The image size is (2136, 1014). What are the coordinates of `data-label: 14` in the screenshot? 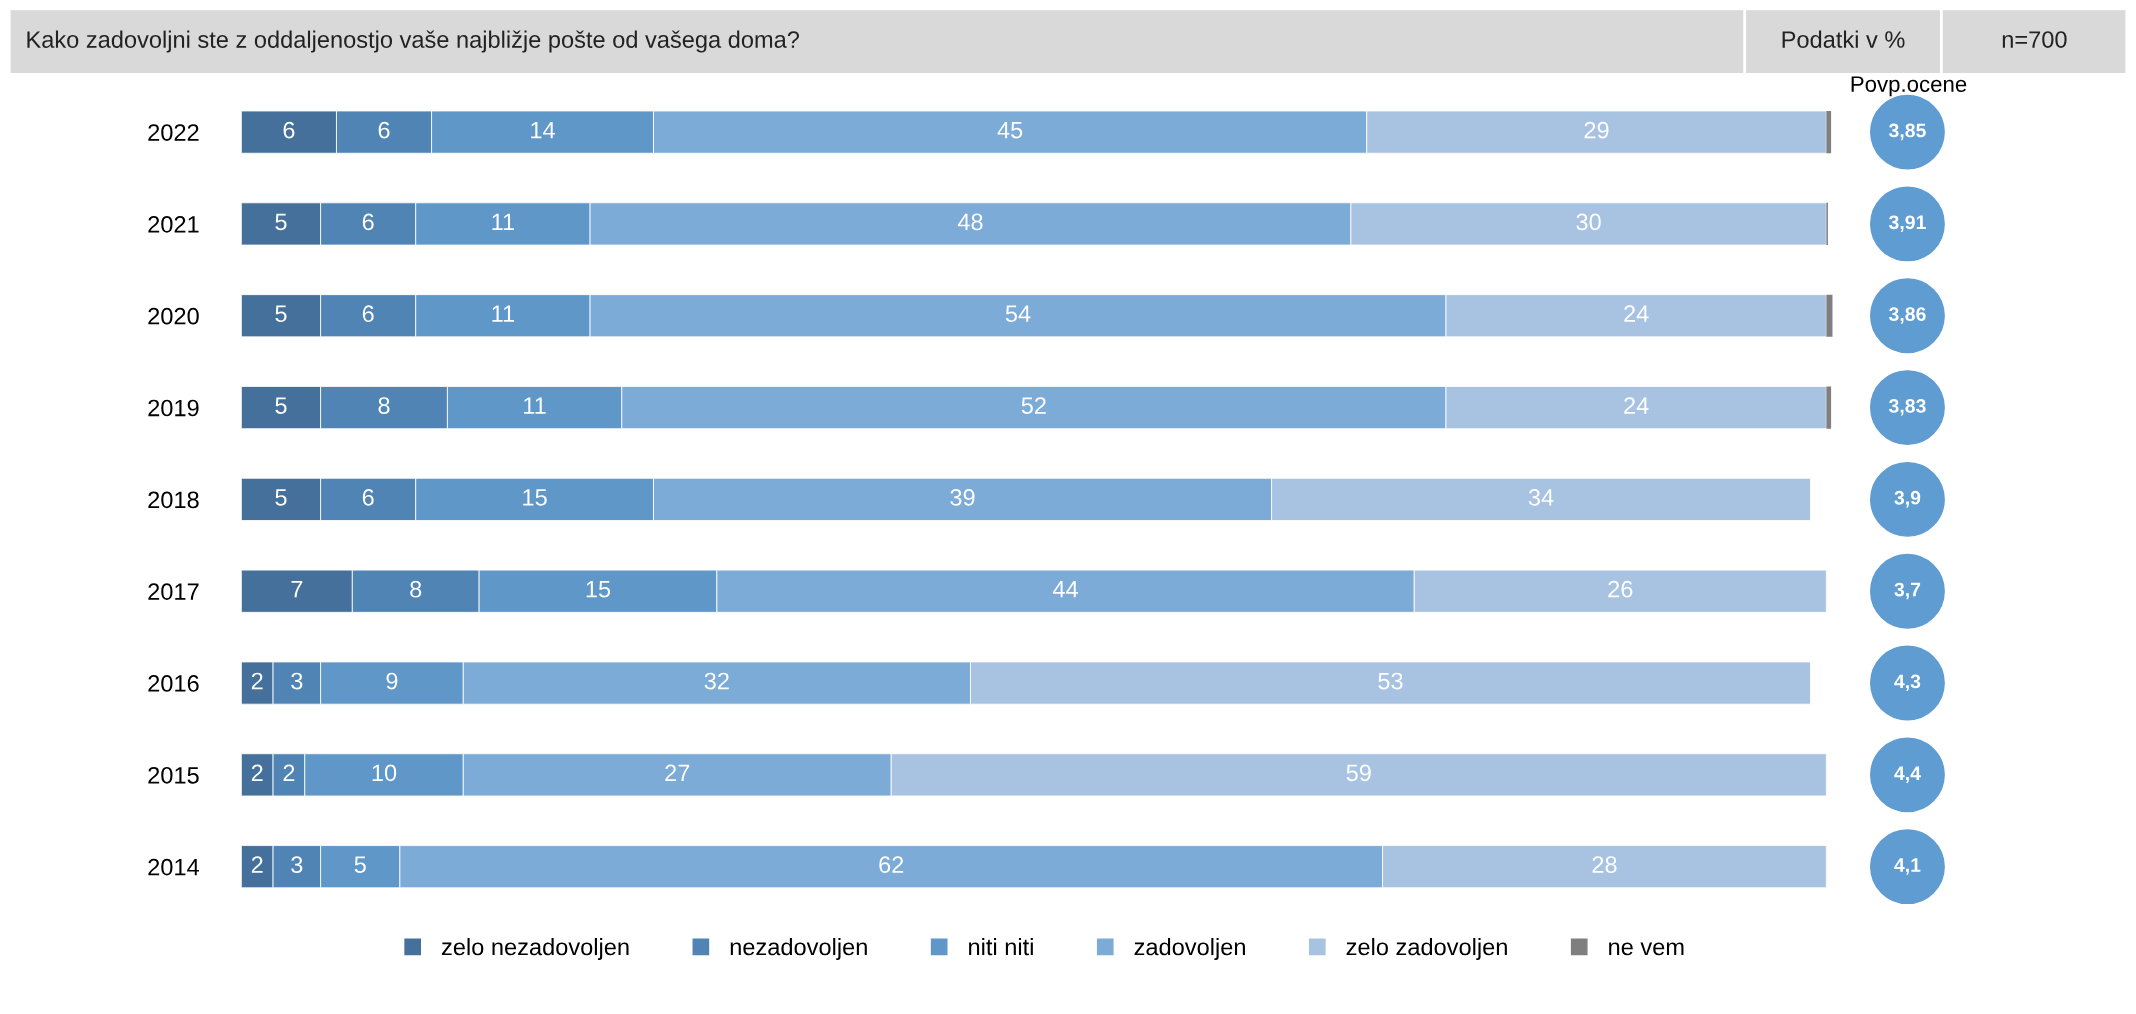 It's located at (543, 130).